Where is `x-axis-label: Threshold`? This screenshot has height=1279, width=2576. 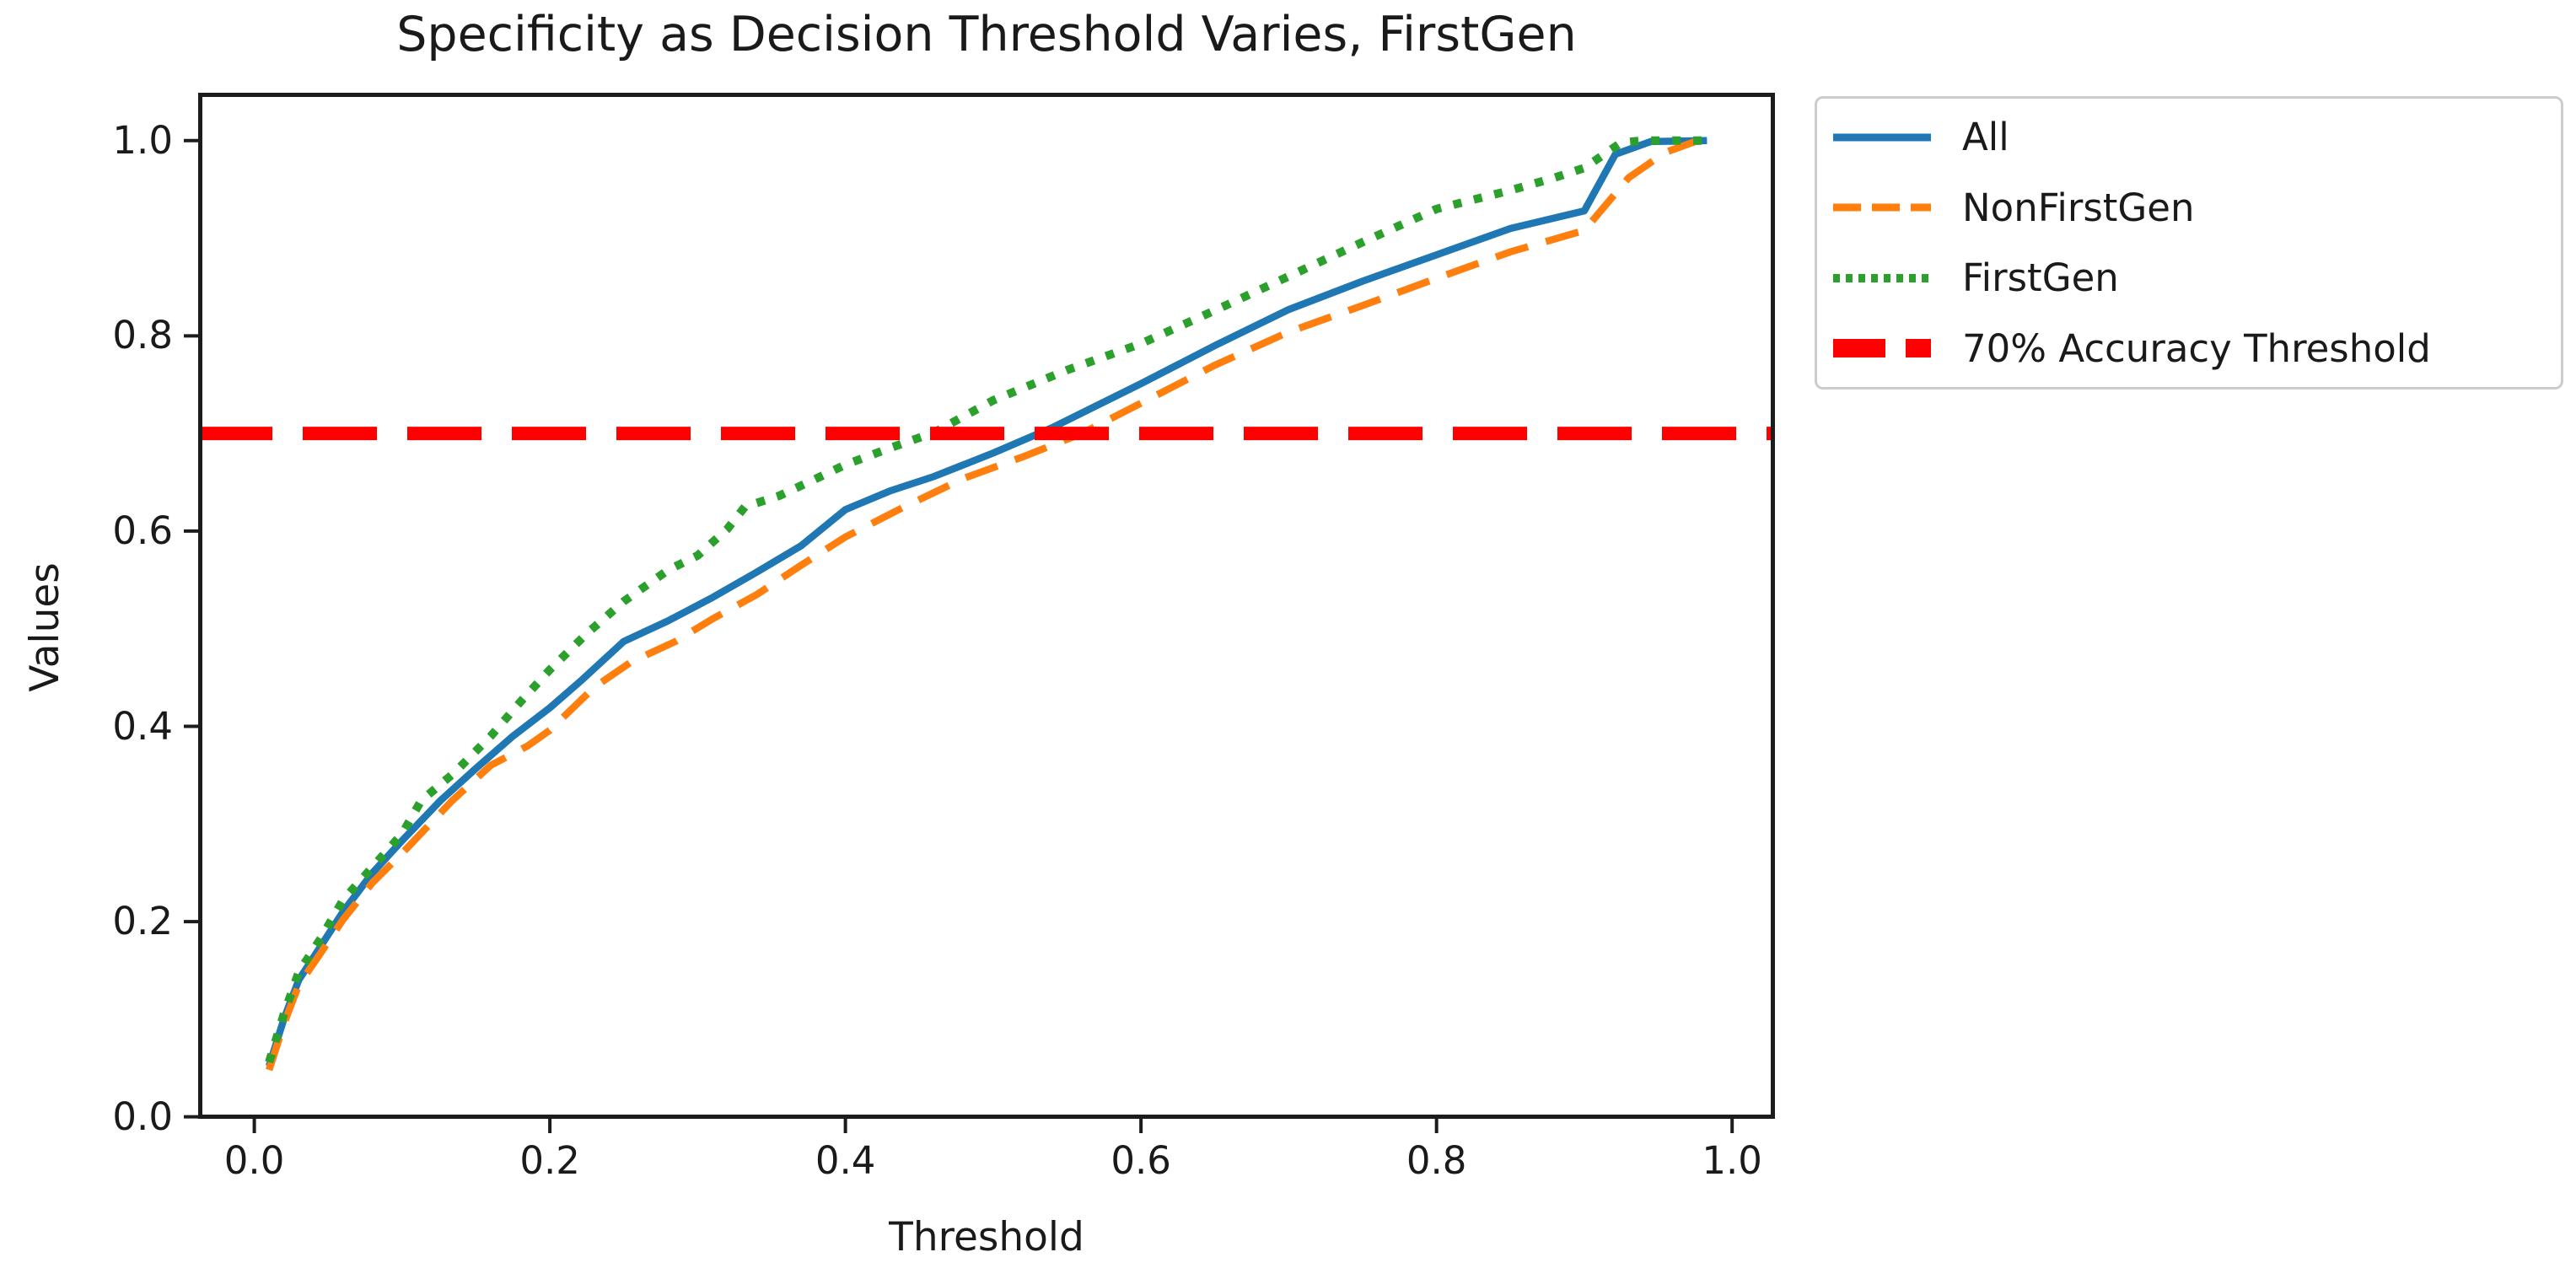 x-axis-label: Threshold is located at coordinates (987, 1237).